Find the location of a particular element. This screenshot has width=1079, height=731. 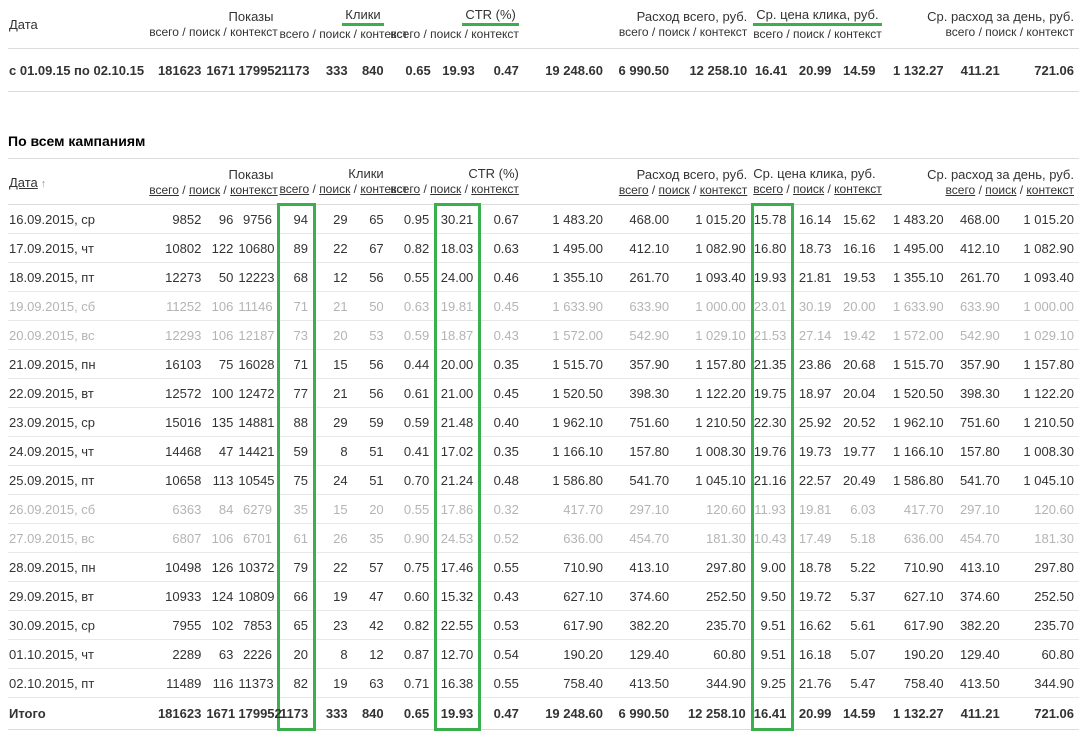

metric-cell-avg-daily-cost-total: 417.70 is located at coordinates (914, 509).